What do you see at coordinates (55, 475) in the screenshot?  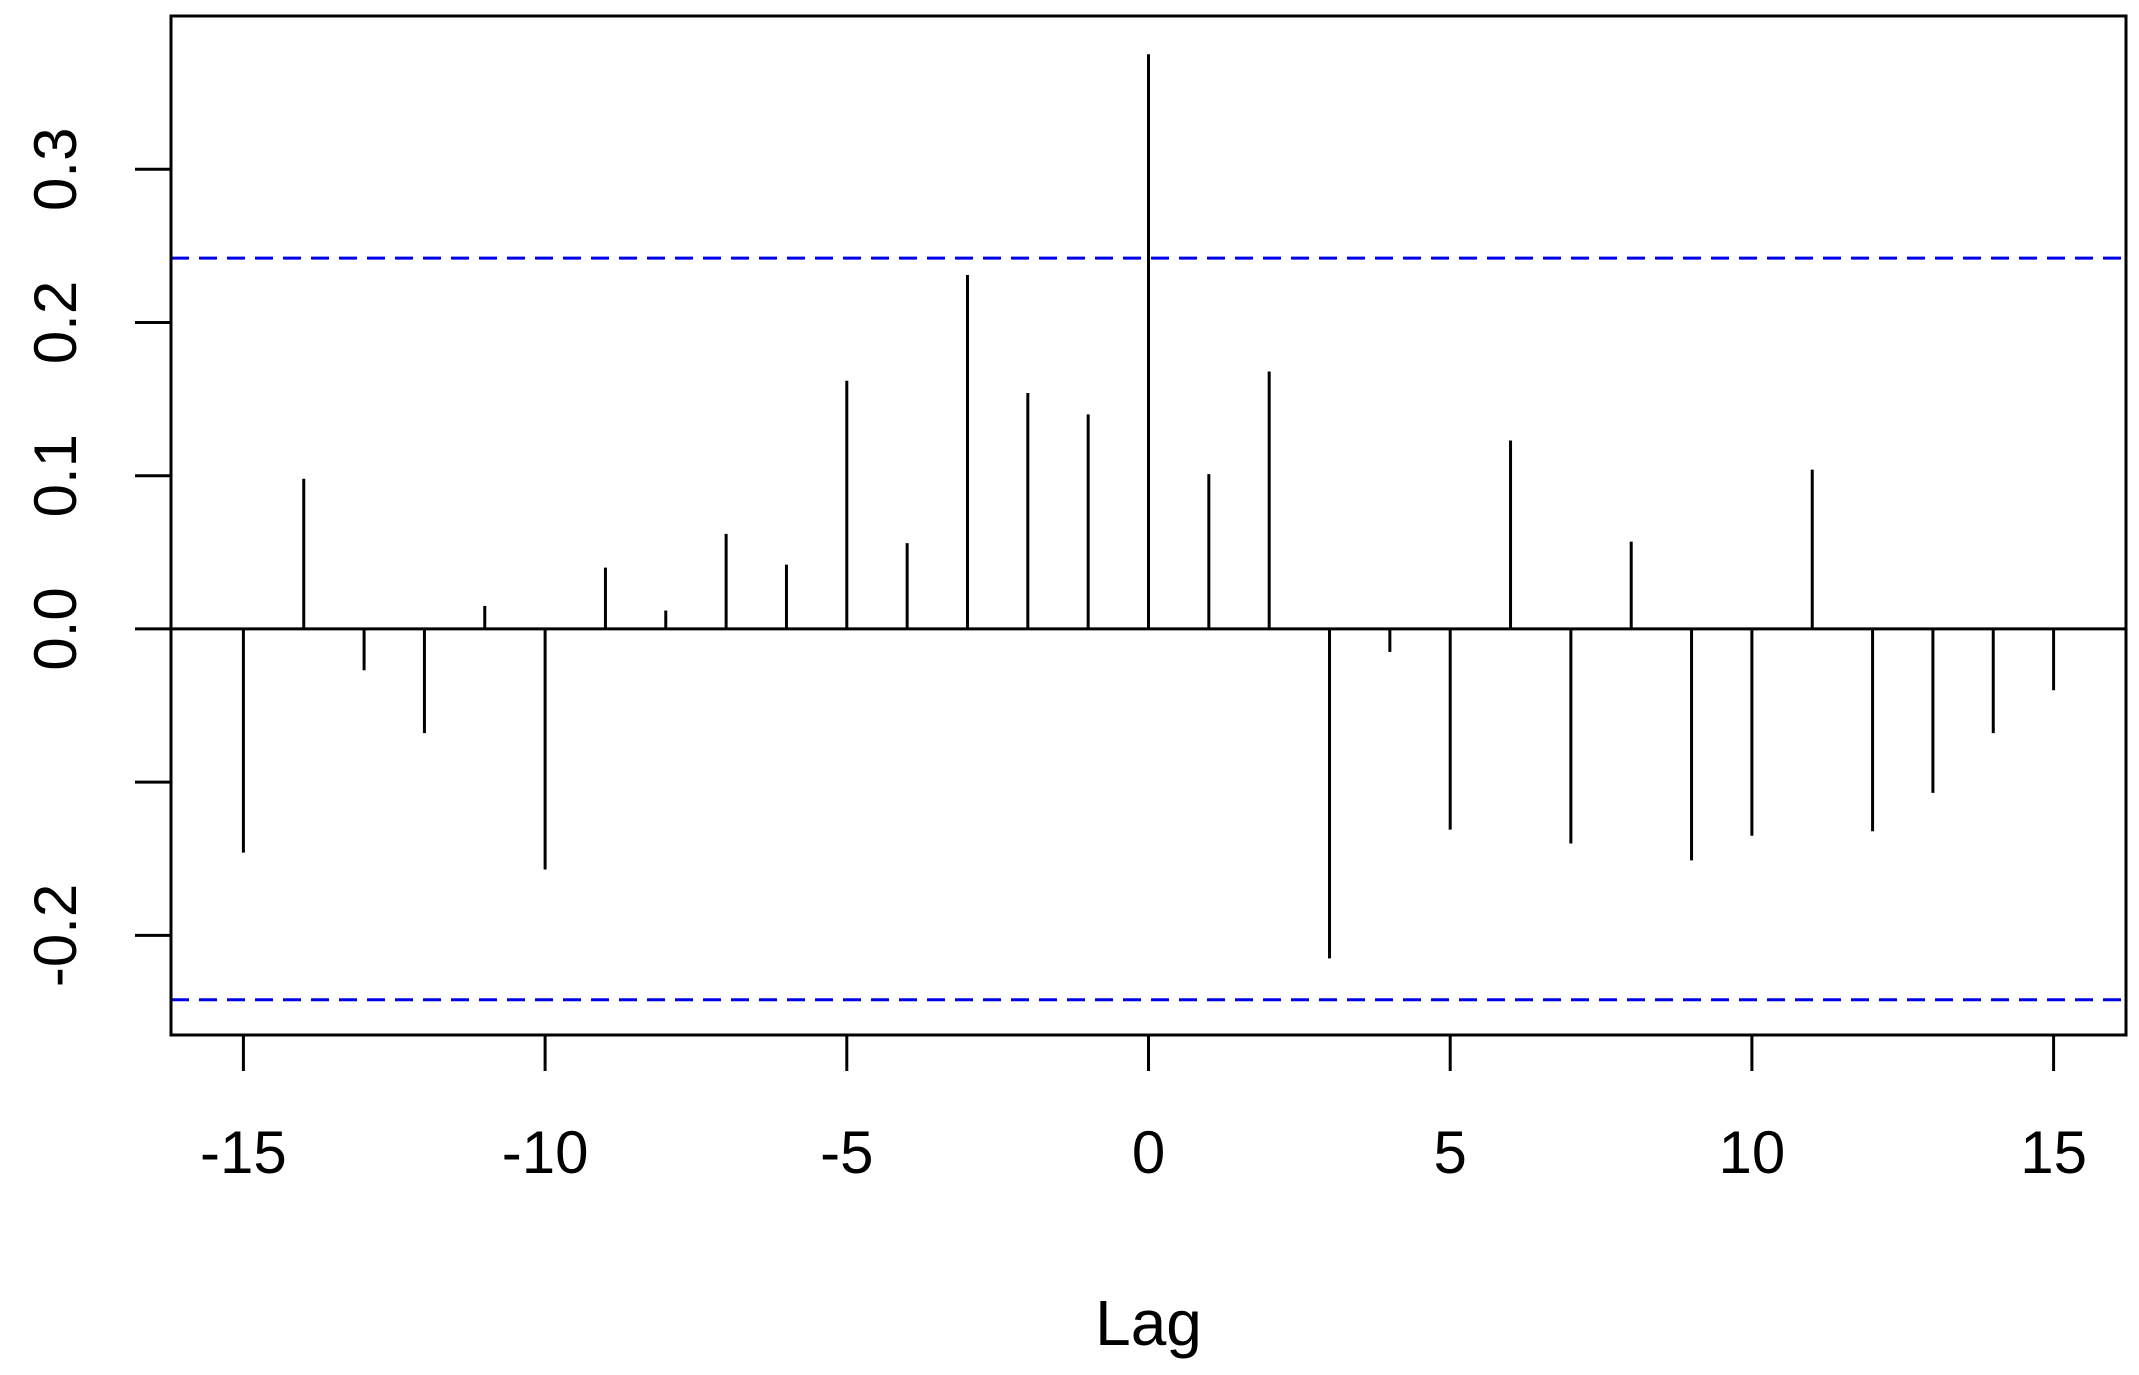 I see `y-tick-label-3: 0.1` at bounding box center [55, 475].